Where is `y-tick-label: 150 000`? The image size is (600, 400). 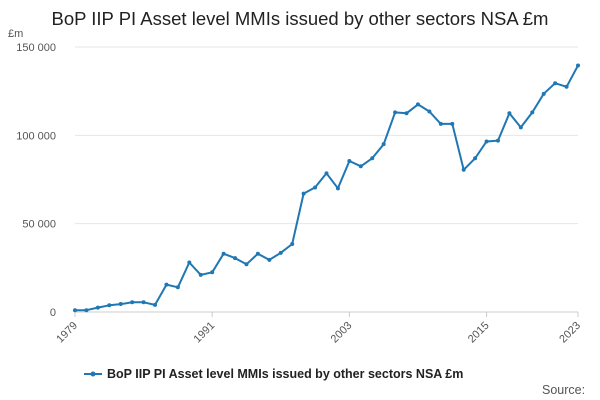 y-tick-label: 150 000 is located at coordinates (36, 48).